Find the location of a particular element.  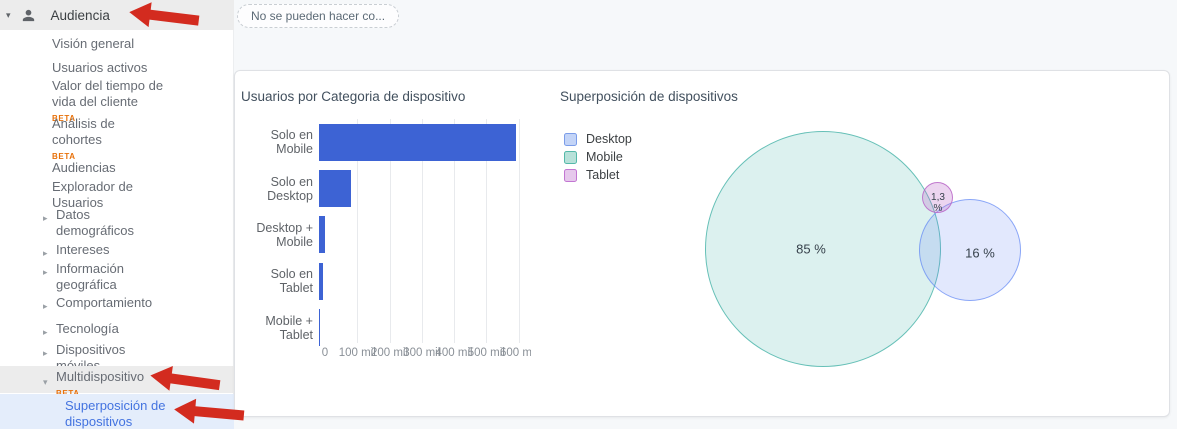

venn-legend: Desktop Mobile Tablet is located at coordinates (598, 157).